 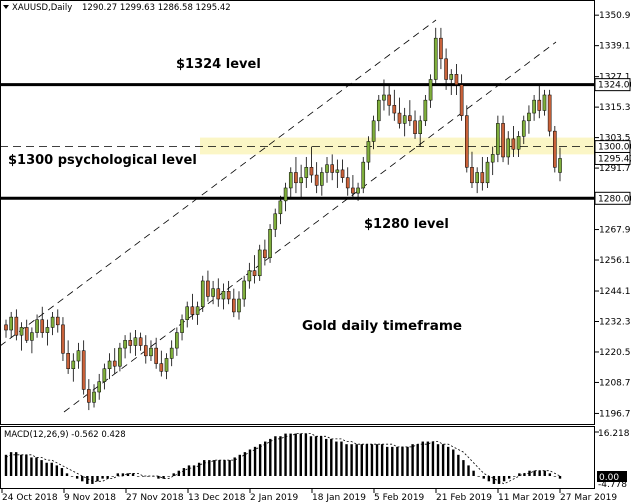 I want to click on price-highlight-box, so click(x=612, y=85).